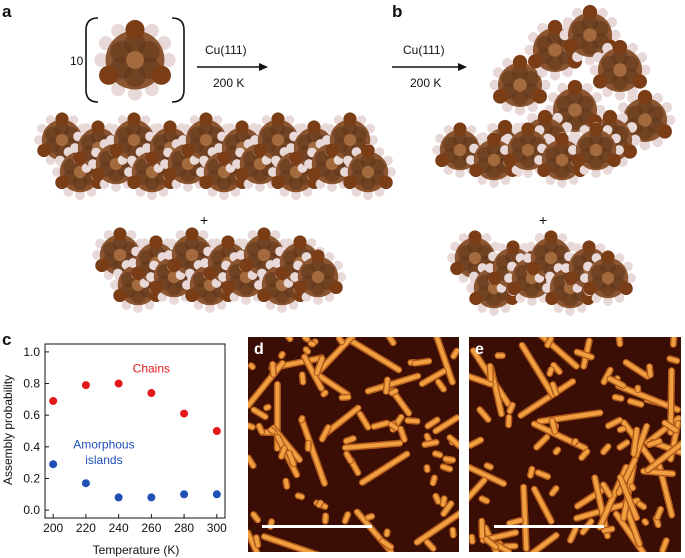 This screenshot has height=558, width=685. I want to click on y-axis-label: Assembly probability, so click(8, 430).